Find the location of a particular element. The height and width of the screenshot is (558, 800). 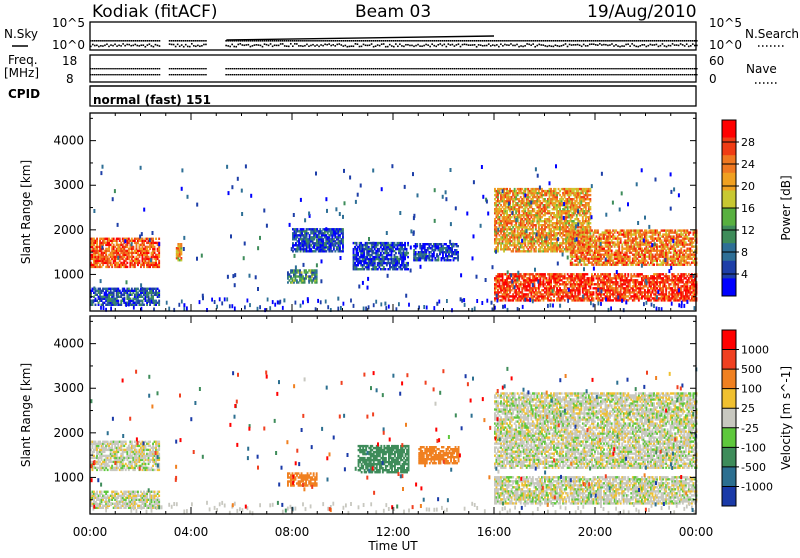

freq-label: Freq. is located at coordinates (23, 60).